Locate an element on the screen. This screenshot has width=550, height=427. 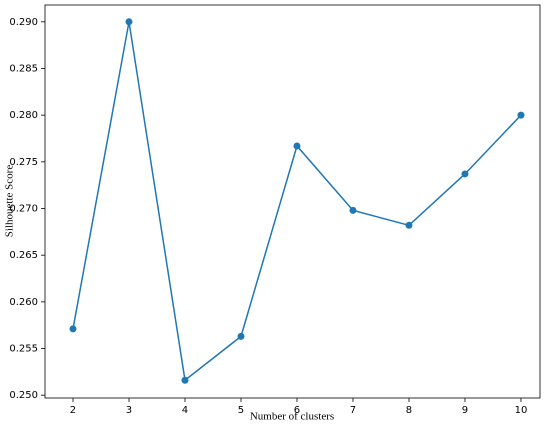
x-tick-label: 2 is located at coordinates (73, 410).